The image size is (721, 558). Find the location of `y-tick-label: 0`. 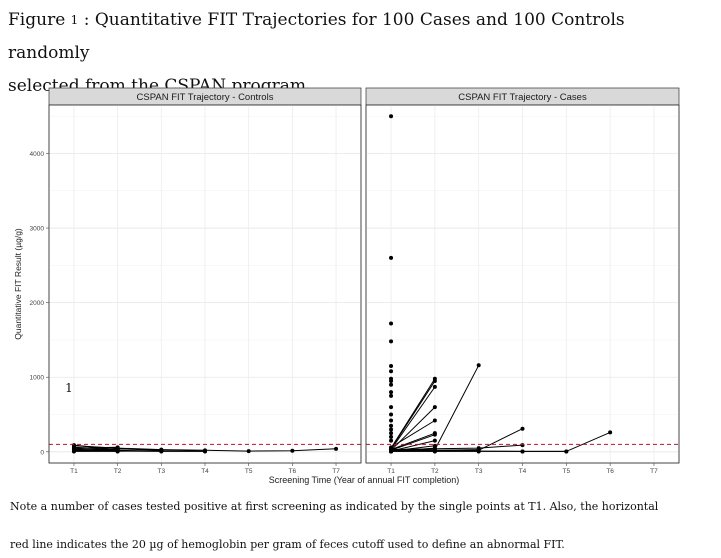

y-tick-label: 0 is located at coordinates (42, 452).